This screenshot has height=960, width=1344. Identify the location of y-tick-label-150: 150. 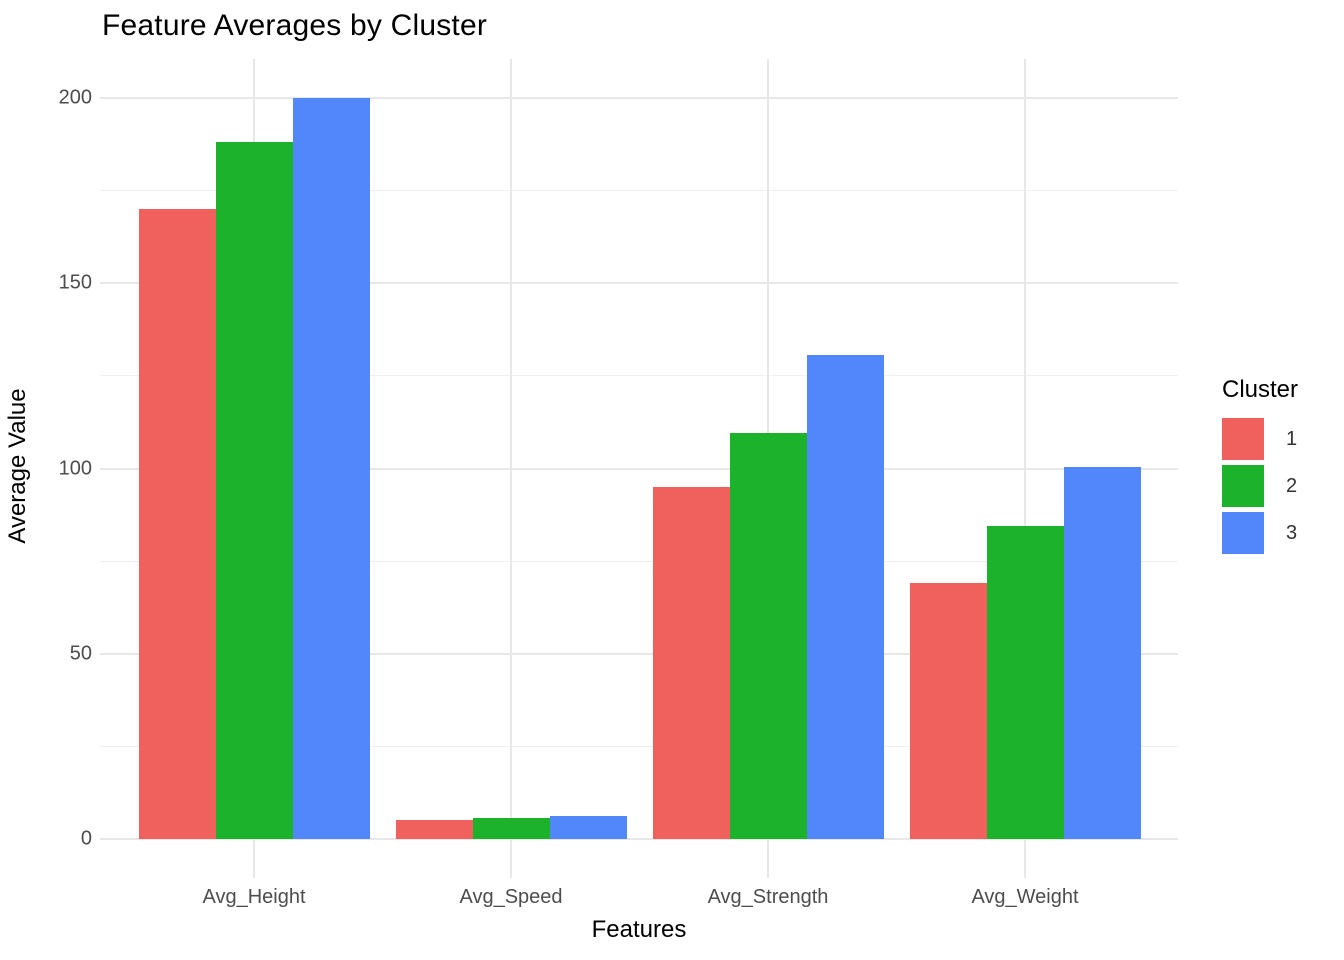
(75, 282).